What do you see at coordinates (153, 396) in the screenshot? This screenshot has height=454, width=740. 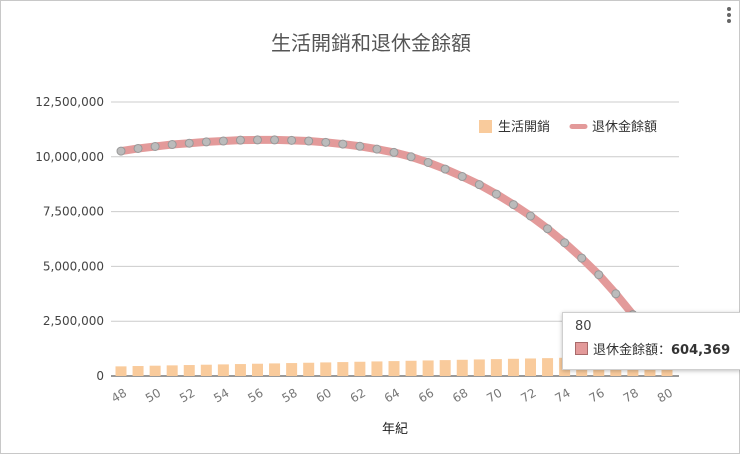 I see `x-tick-label: 50` at bounding box center [153, 396].